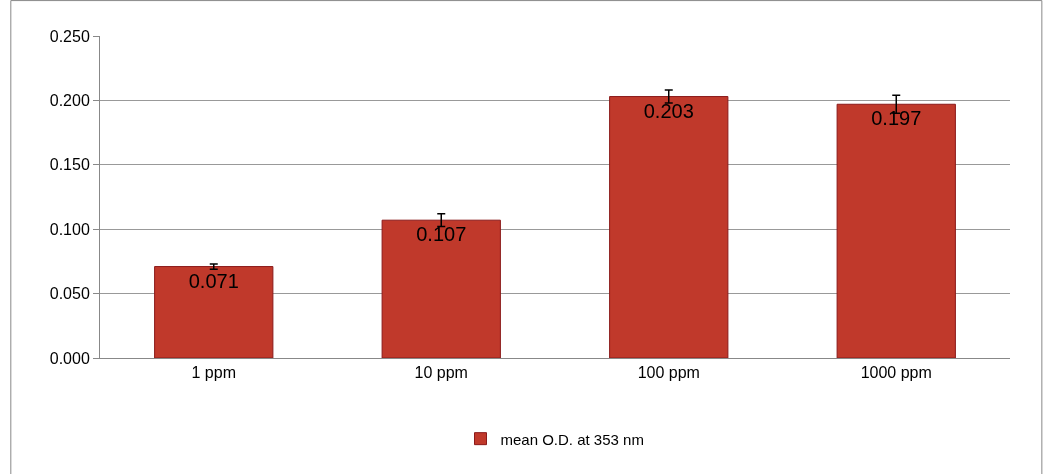 This screenshot has width=1048, height=474. What do you see at coordinates (213, 373) in the screenshot?
I see `x-tick-label: 1 ppm` at bounding box center [213, 373].